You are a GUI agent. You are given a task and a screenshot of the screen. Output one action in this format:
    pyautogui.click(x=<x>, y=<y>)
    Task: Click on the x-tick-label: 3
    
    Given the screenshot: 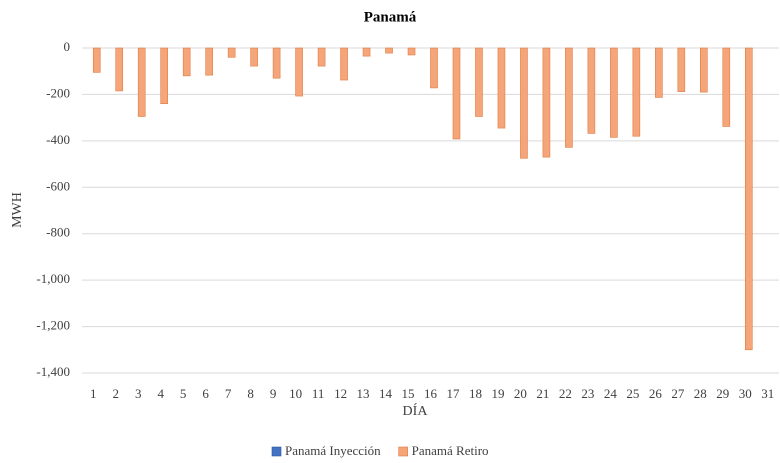 What is the action you would take?
    pyautogui.click(x=138, y=393)
    